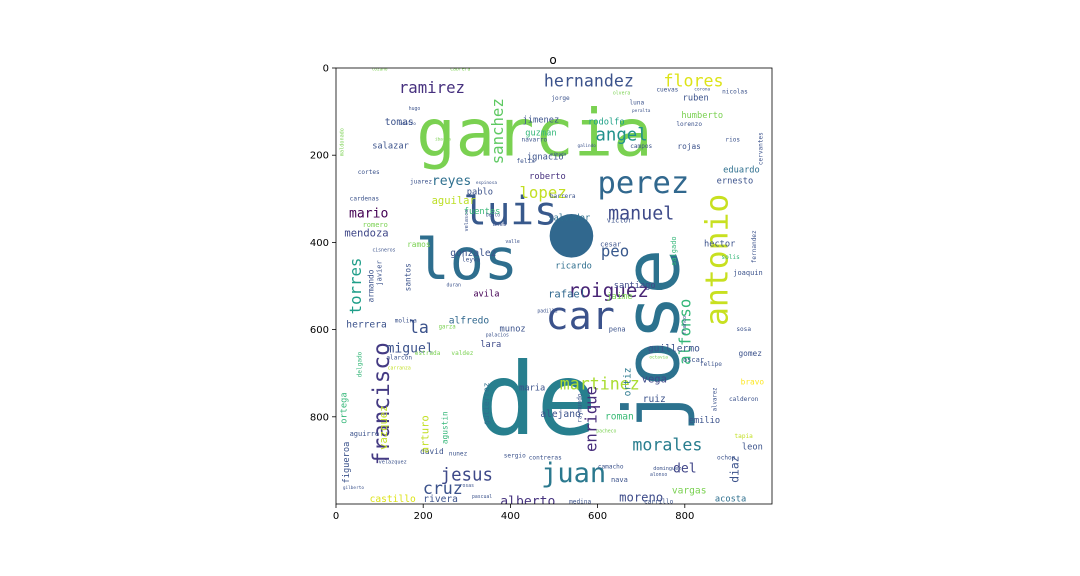 This screenshot has width=1080, height=576. I want to click on word-francisco: francisco, so click(382, 403).